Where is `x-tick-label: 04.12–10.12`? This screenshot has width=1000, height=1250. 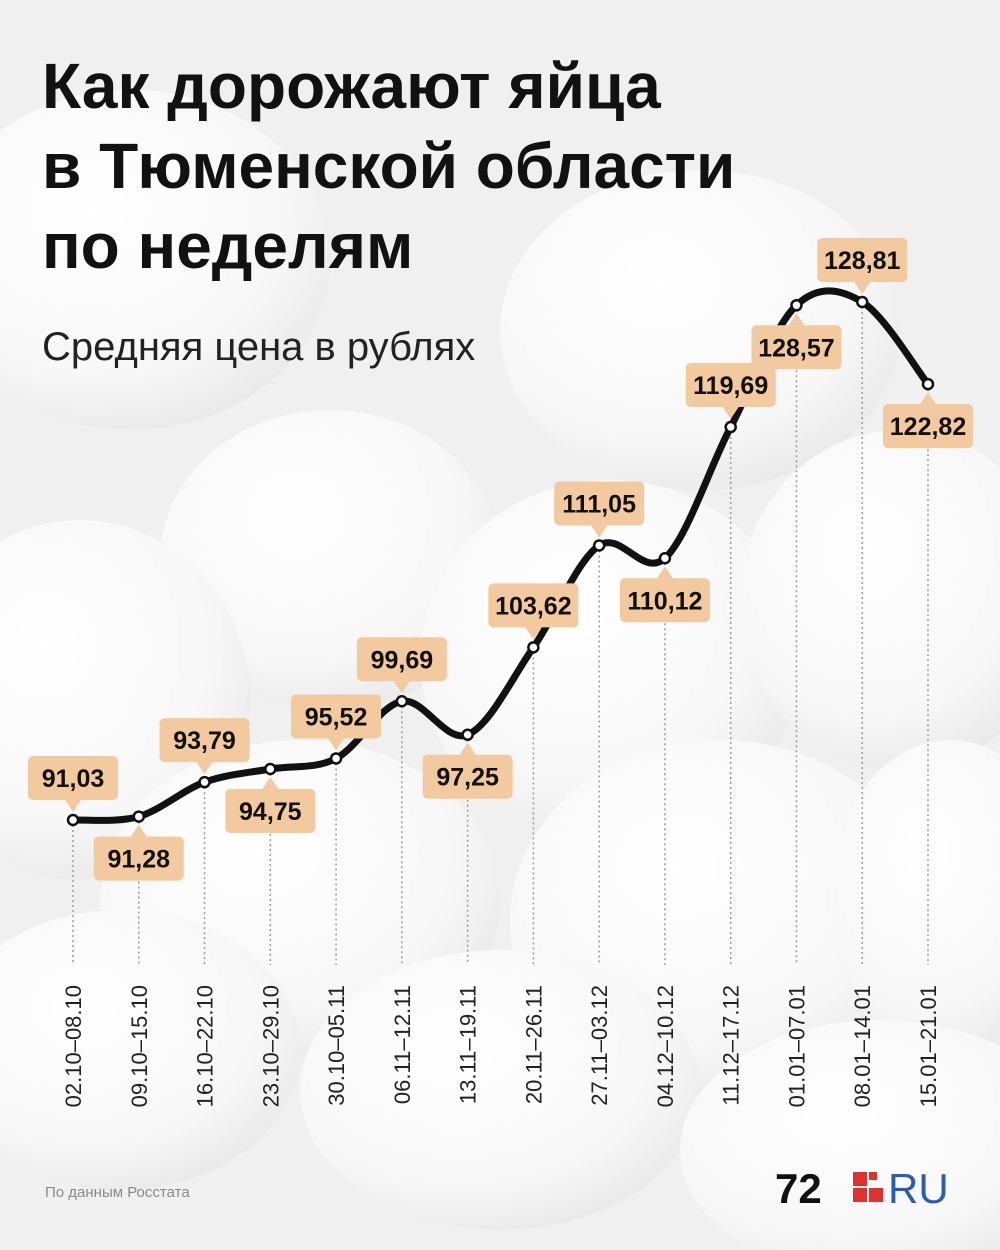
x-tick-label: 04.12–10.12 is located at coordinates (665, 1046).